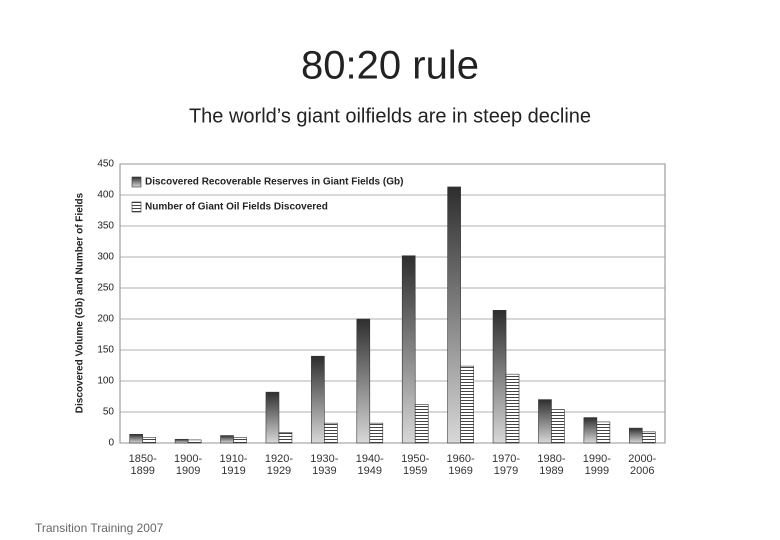 This screenshot has width=780, height=540. I want to click on y-tick-label: 250, so click(105, 288).